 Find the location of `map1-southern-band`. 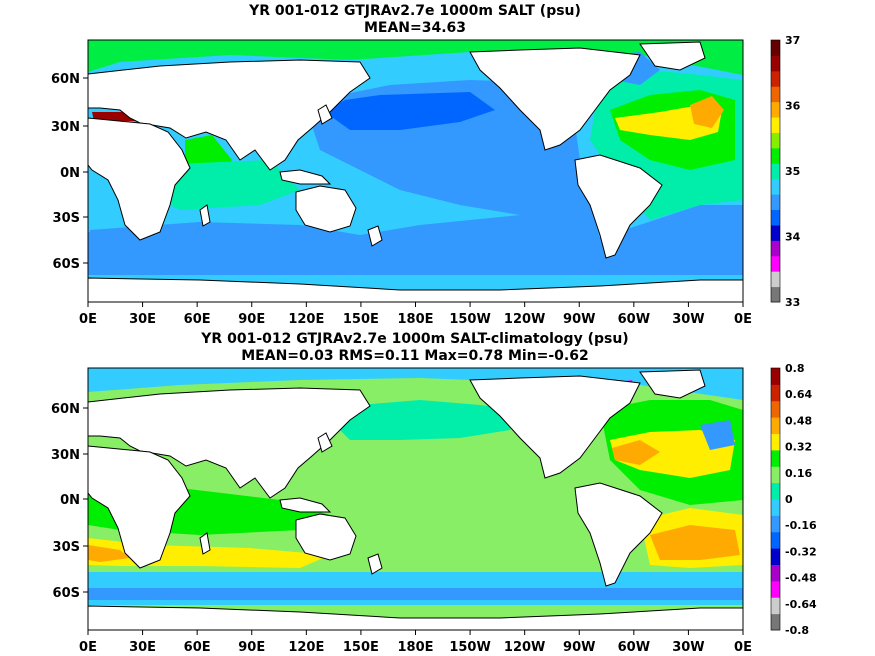

map1-southern-band is located at coordinates (415, 240).